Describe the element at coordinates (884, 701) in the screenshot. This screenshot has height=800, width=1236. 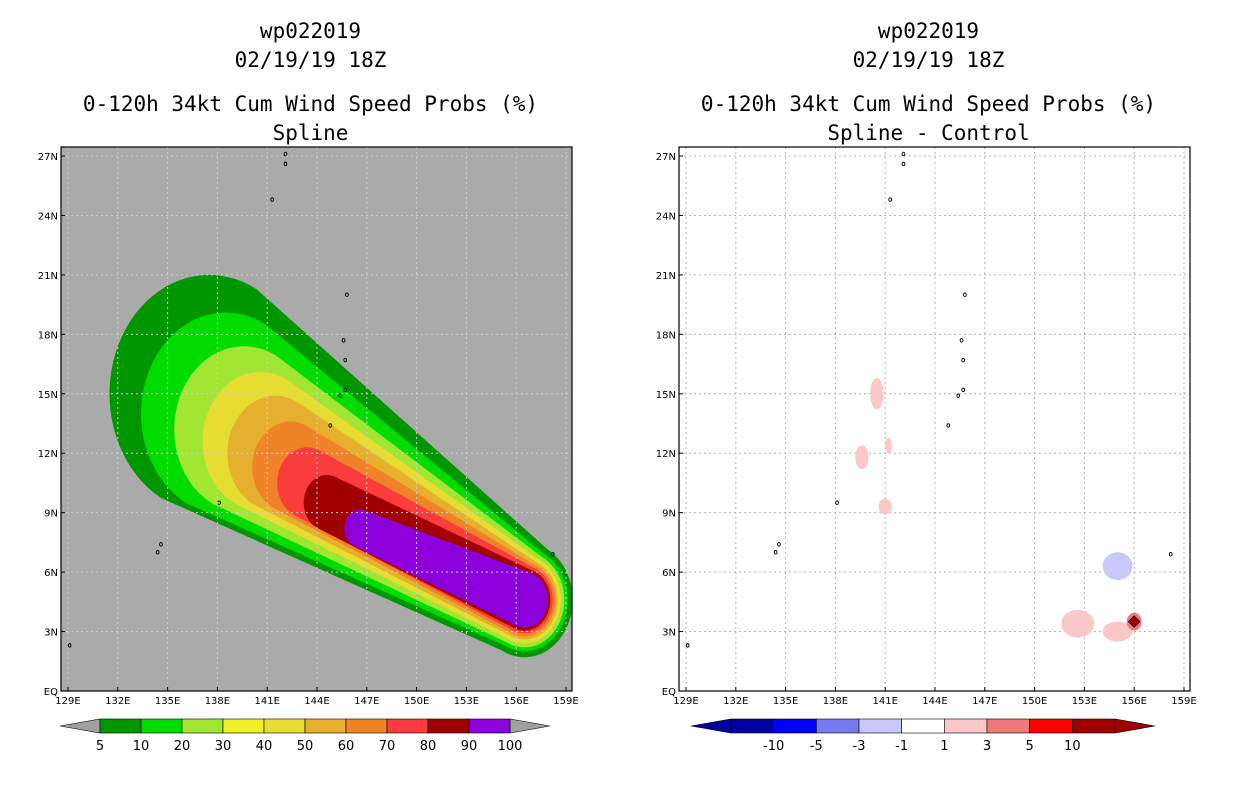
I see `x-tick-label: 141E` at that location.